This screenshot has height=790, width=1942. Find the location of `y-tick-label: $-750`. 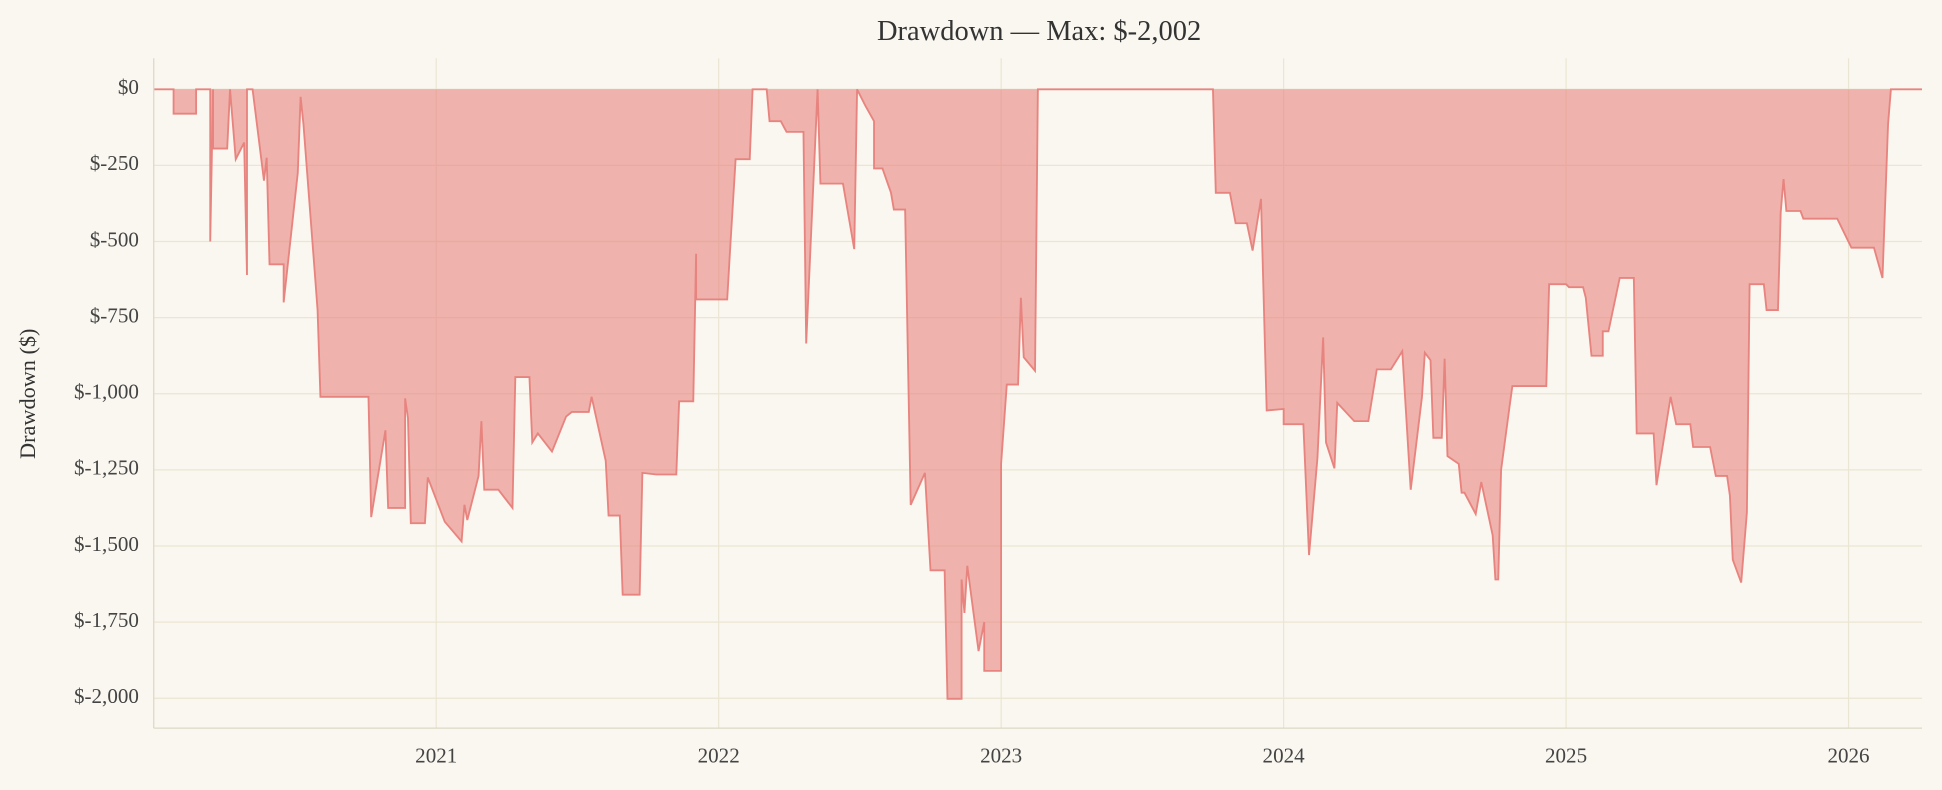

y-tick-label: $-750 is located at coordinates (114, 315).